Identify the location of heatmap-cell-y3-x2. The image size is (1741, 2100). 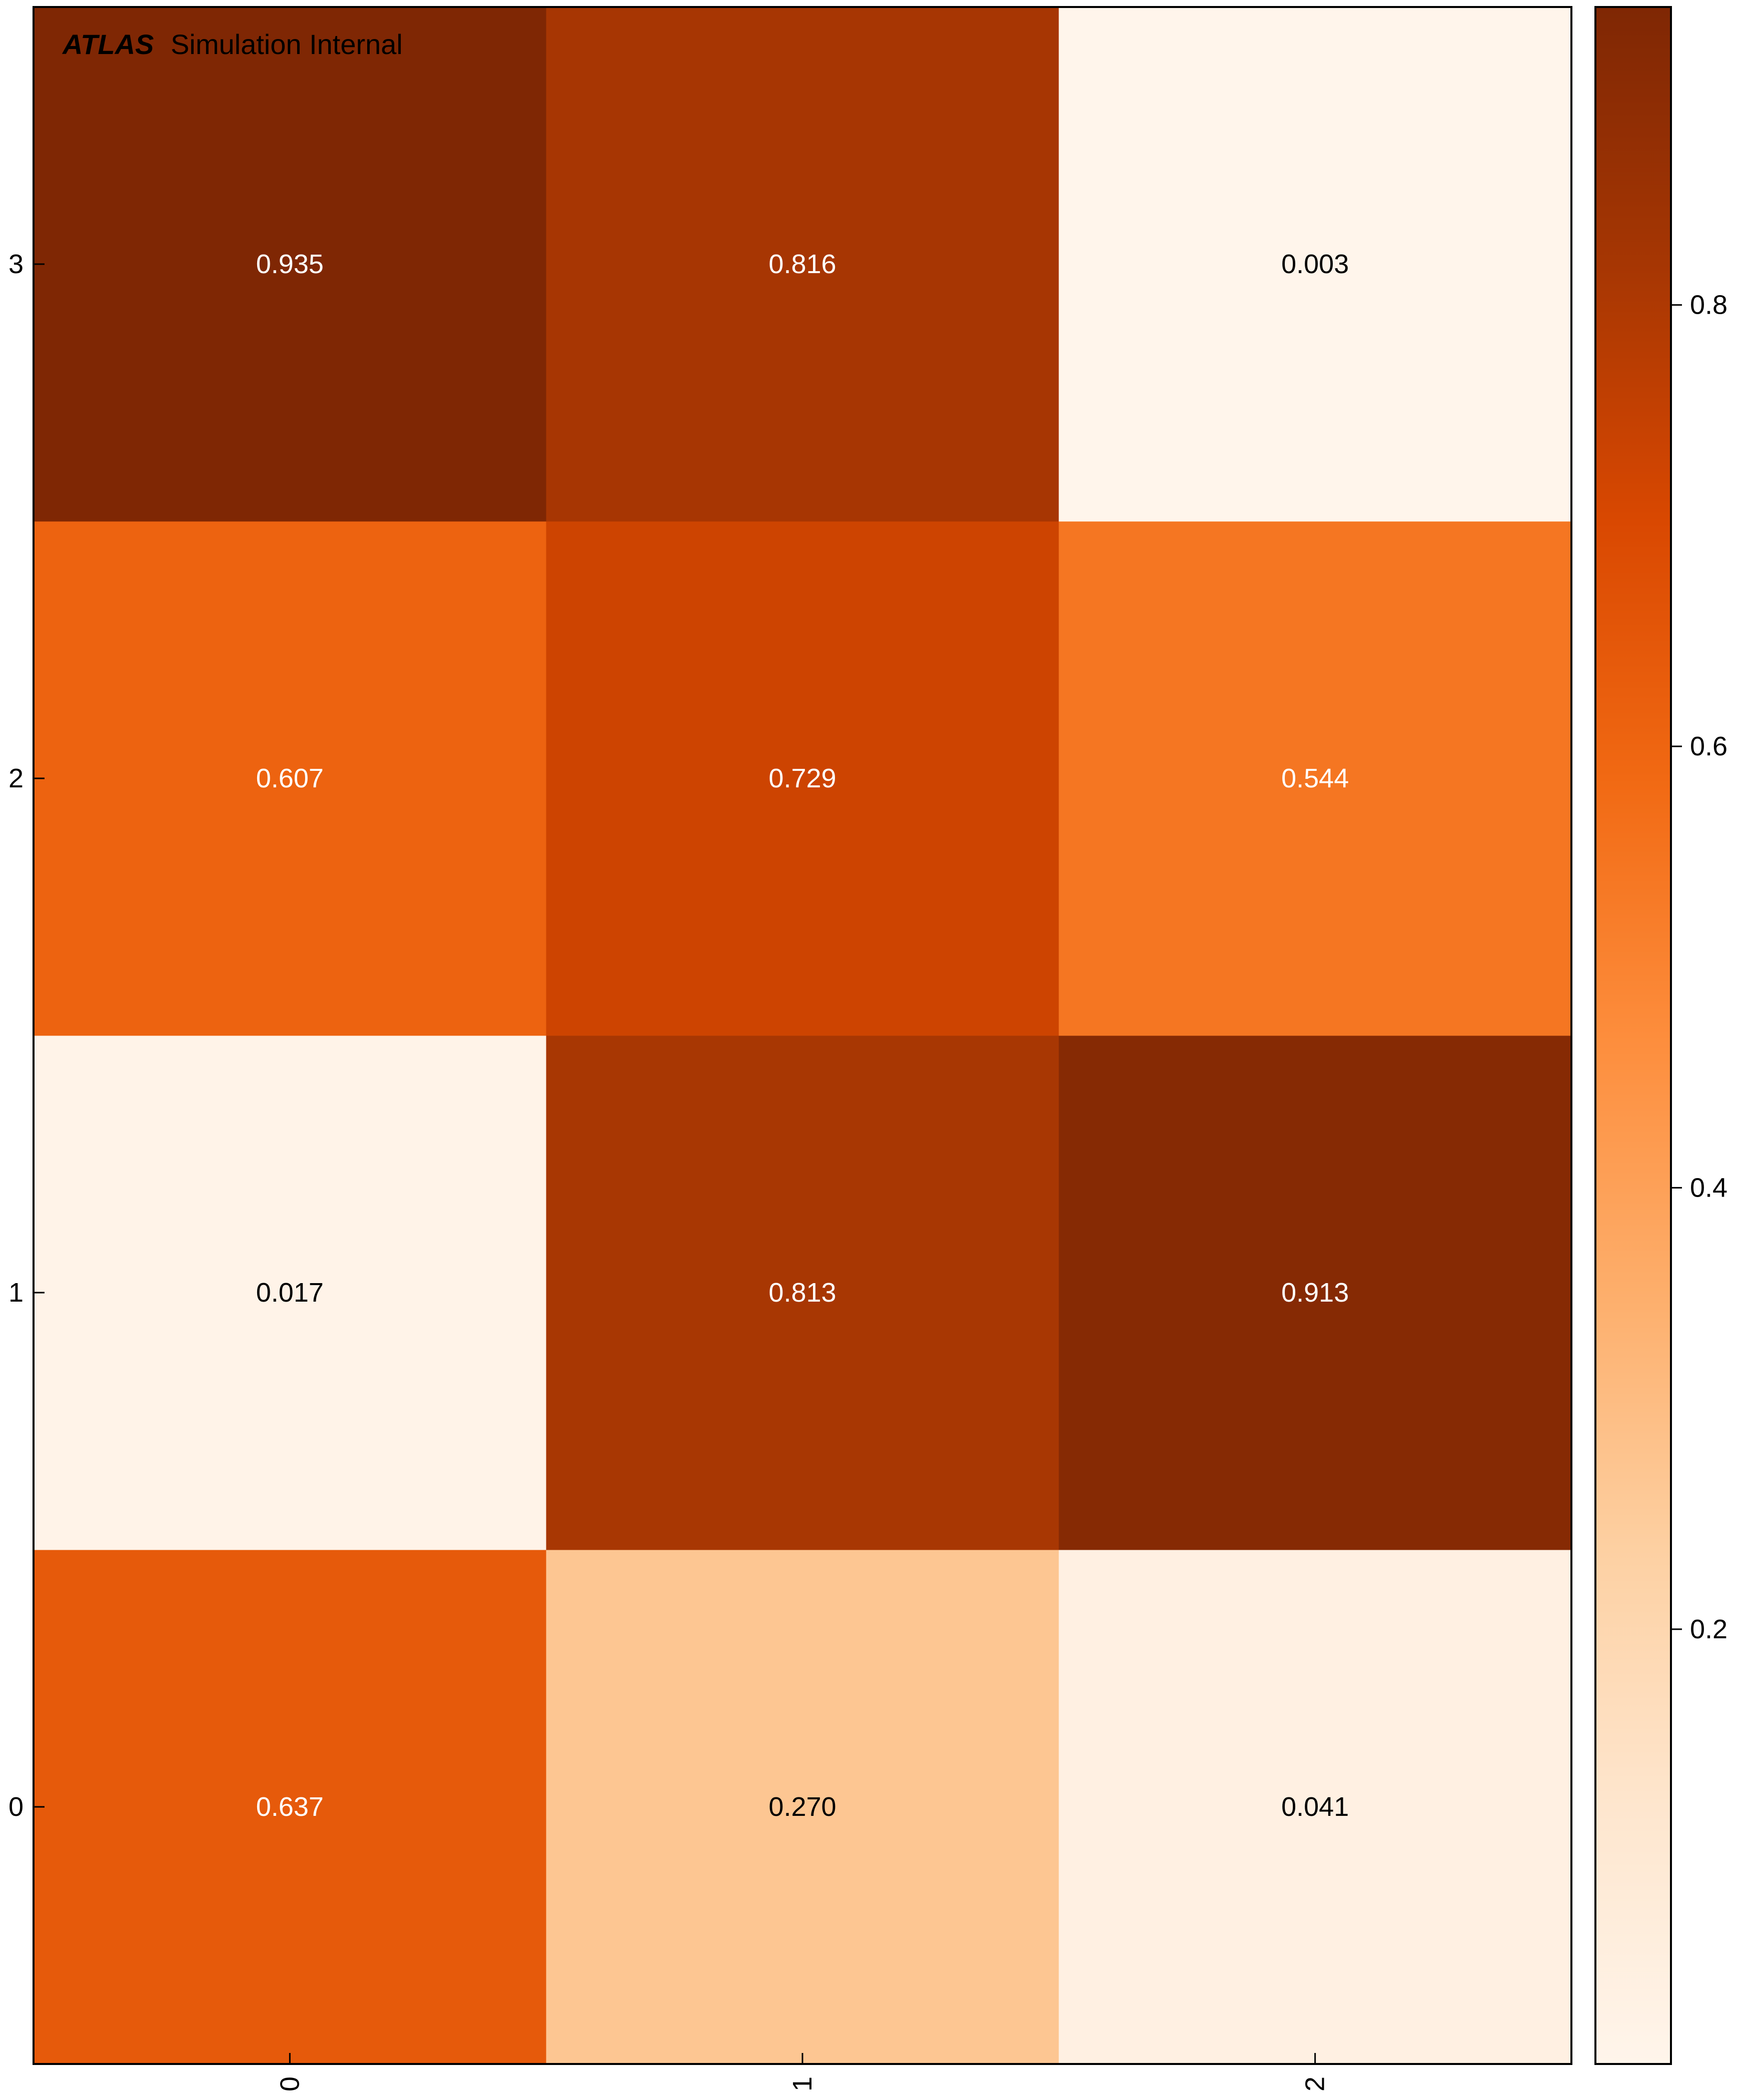
(1315, 264).